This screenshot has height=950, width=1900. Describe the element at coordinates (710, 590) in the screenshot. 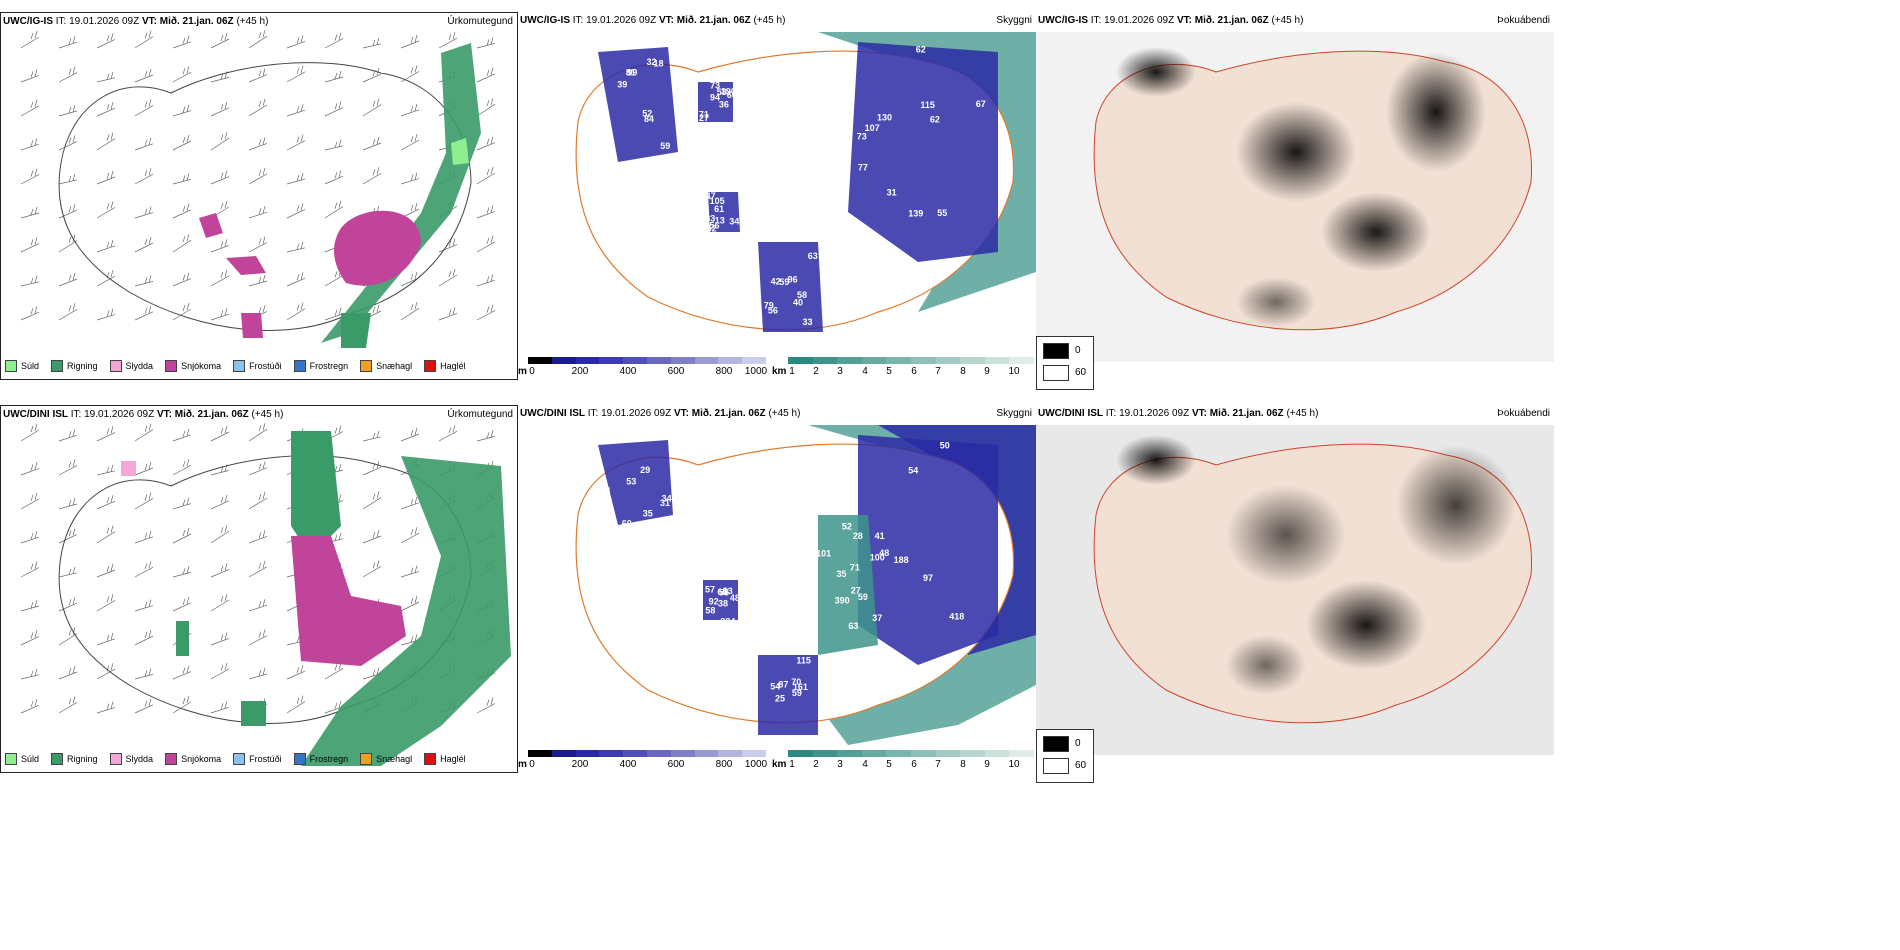

I see `visibility-value-label: 57` at that location.